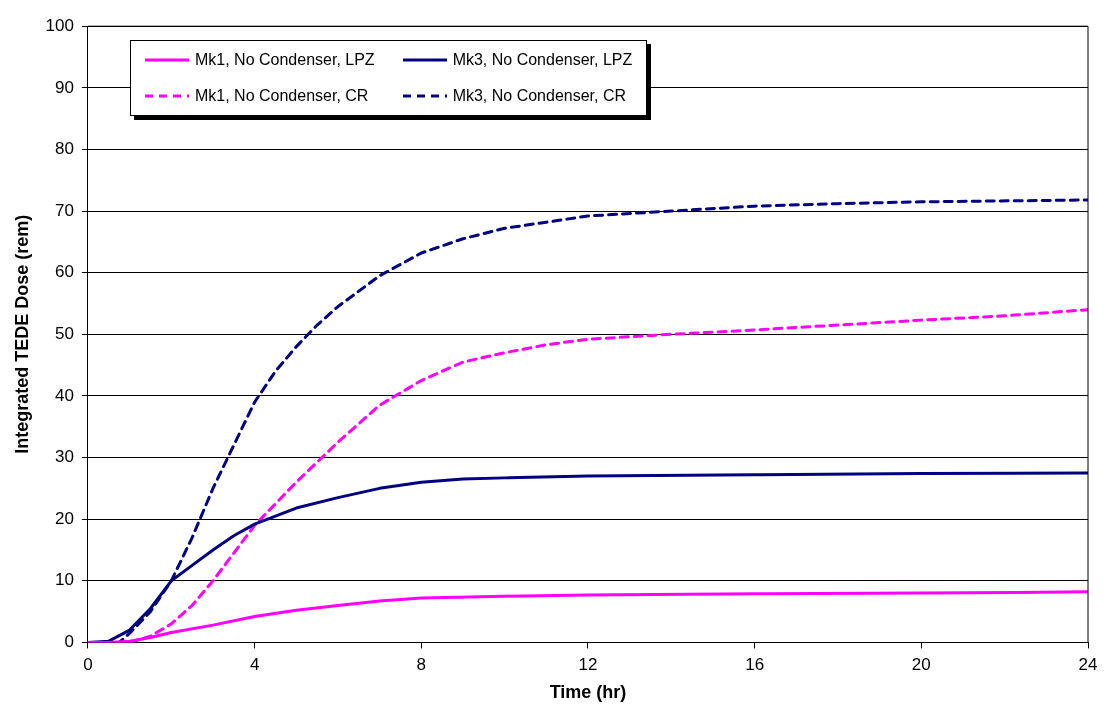 The width and height of the screenshot is (1115, 713). I want to click on x-tick-label: 12, so click(588, 664).